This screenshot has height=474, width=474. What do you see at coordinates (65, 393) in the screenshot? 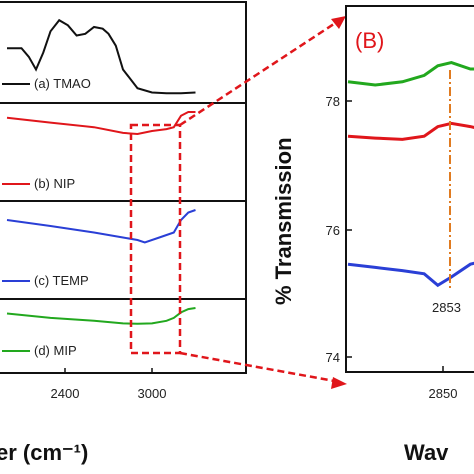
I see `left-x-tick-label-1: 2400` at bounding box center [65, 393].